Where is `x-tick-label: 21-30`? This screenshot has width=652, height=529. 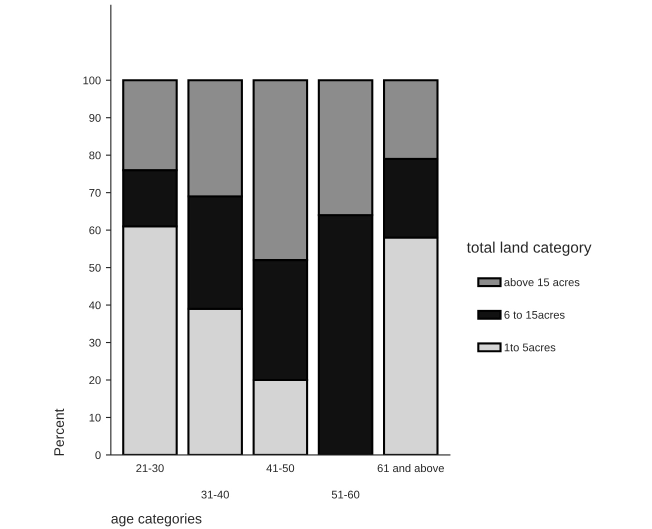 x-tick-label: 21-30 is located at coordinates (150, 468).